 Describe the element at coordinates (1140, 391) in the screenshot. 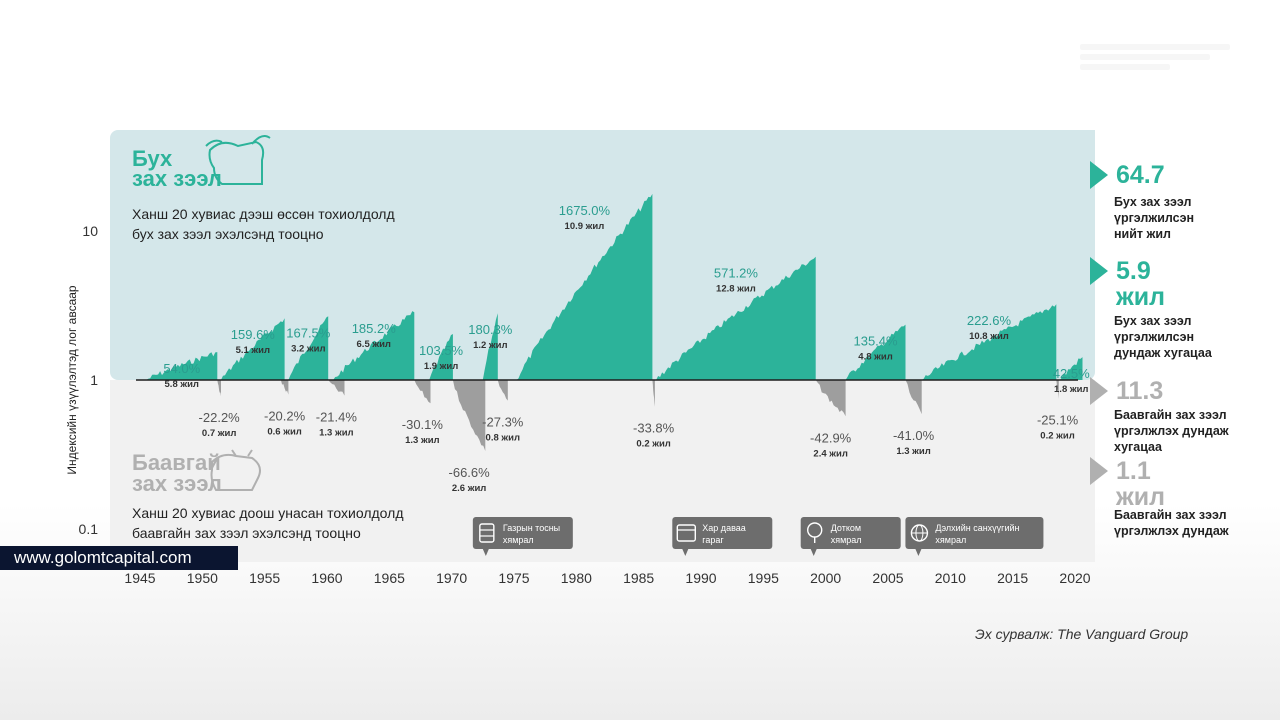

I see `bear-avg-months: 11.3` at that location.